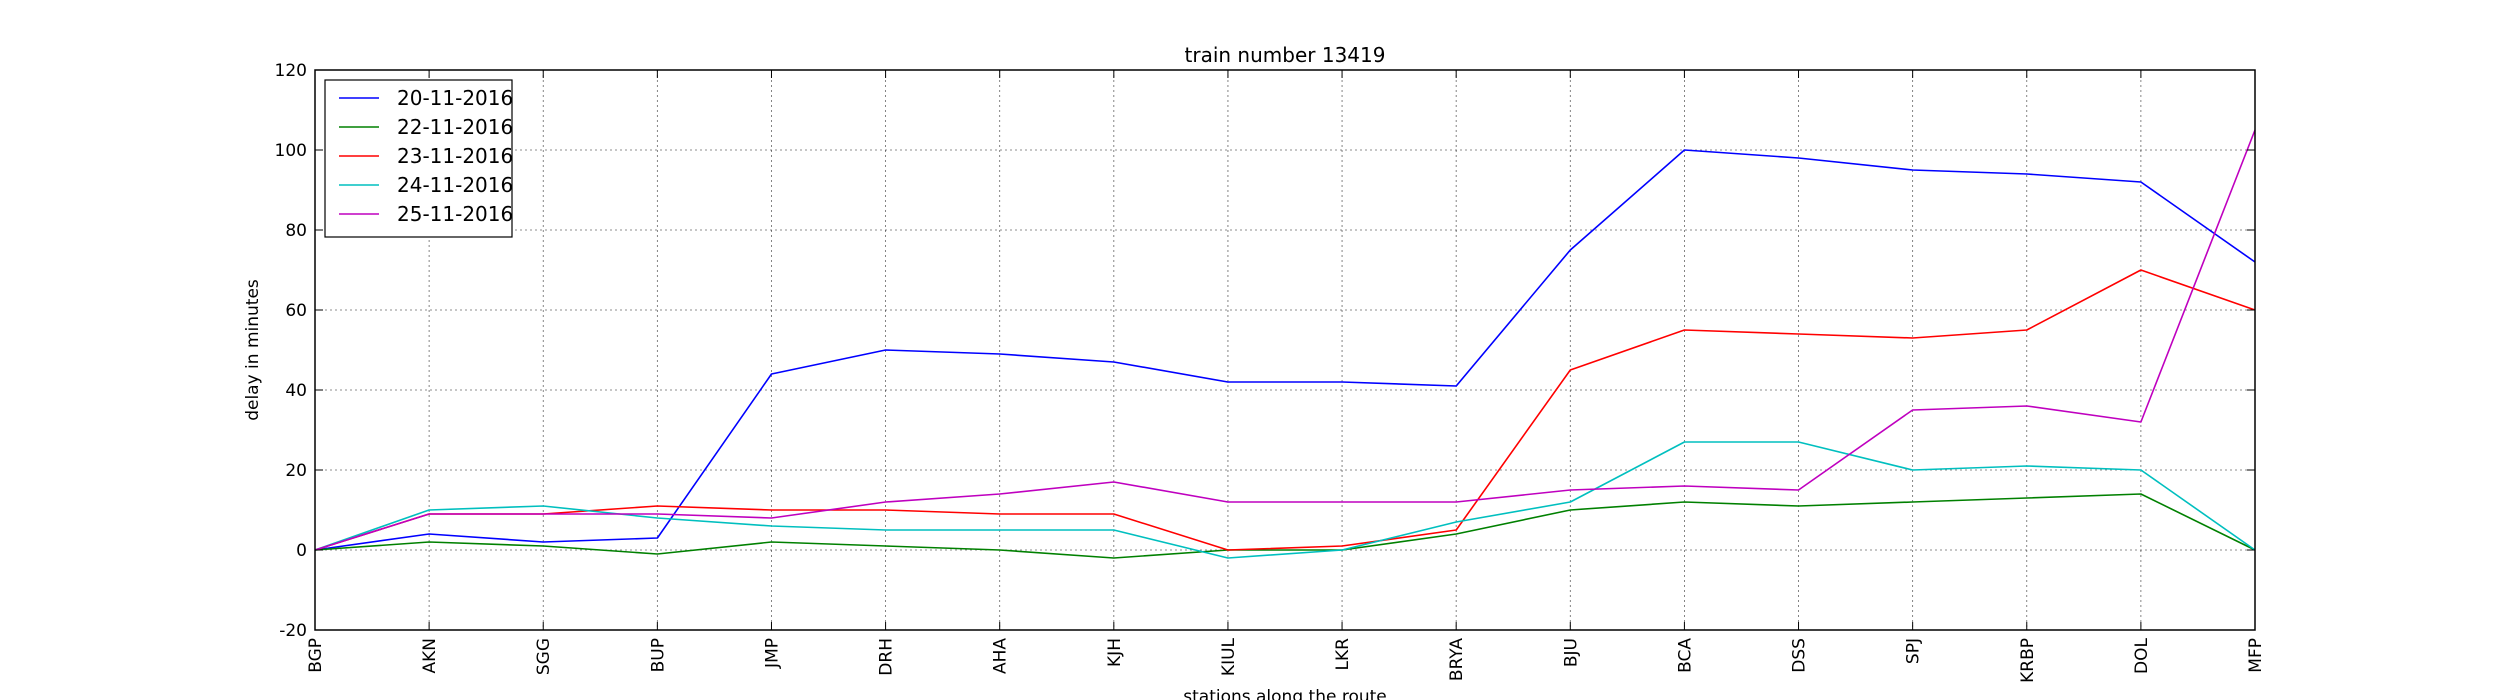 The height and width of the screenshot is (700, 2500). Describe the element at coordinates (455, 127) in the screenshot. I see `legend-label: 22-11-2016` at that location.